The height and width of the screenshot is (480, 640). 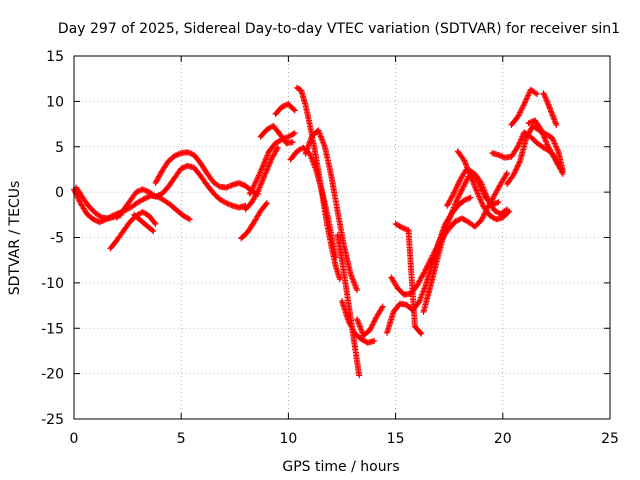 I want to click on series-arc11, so click(x=285, y=109).